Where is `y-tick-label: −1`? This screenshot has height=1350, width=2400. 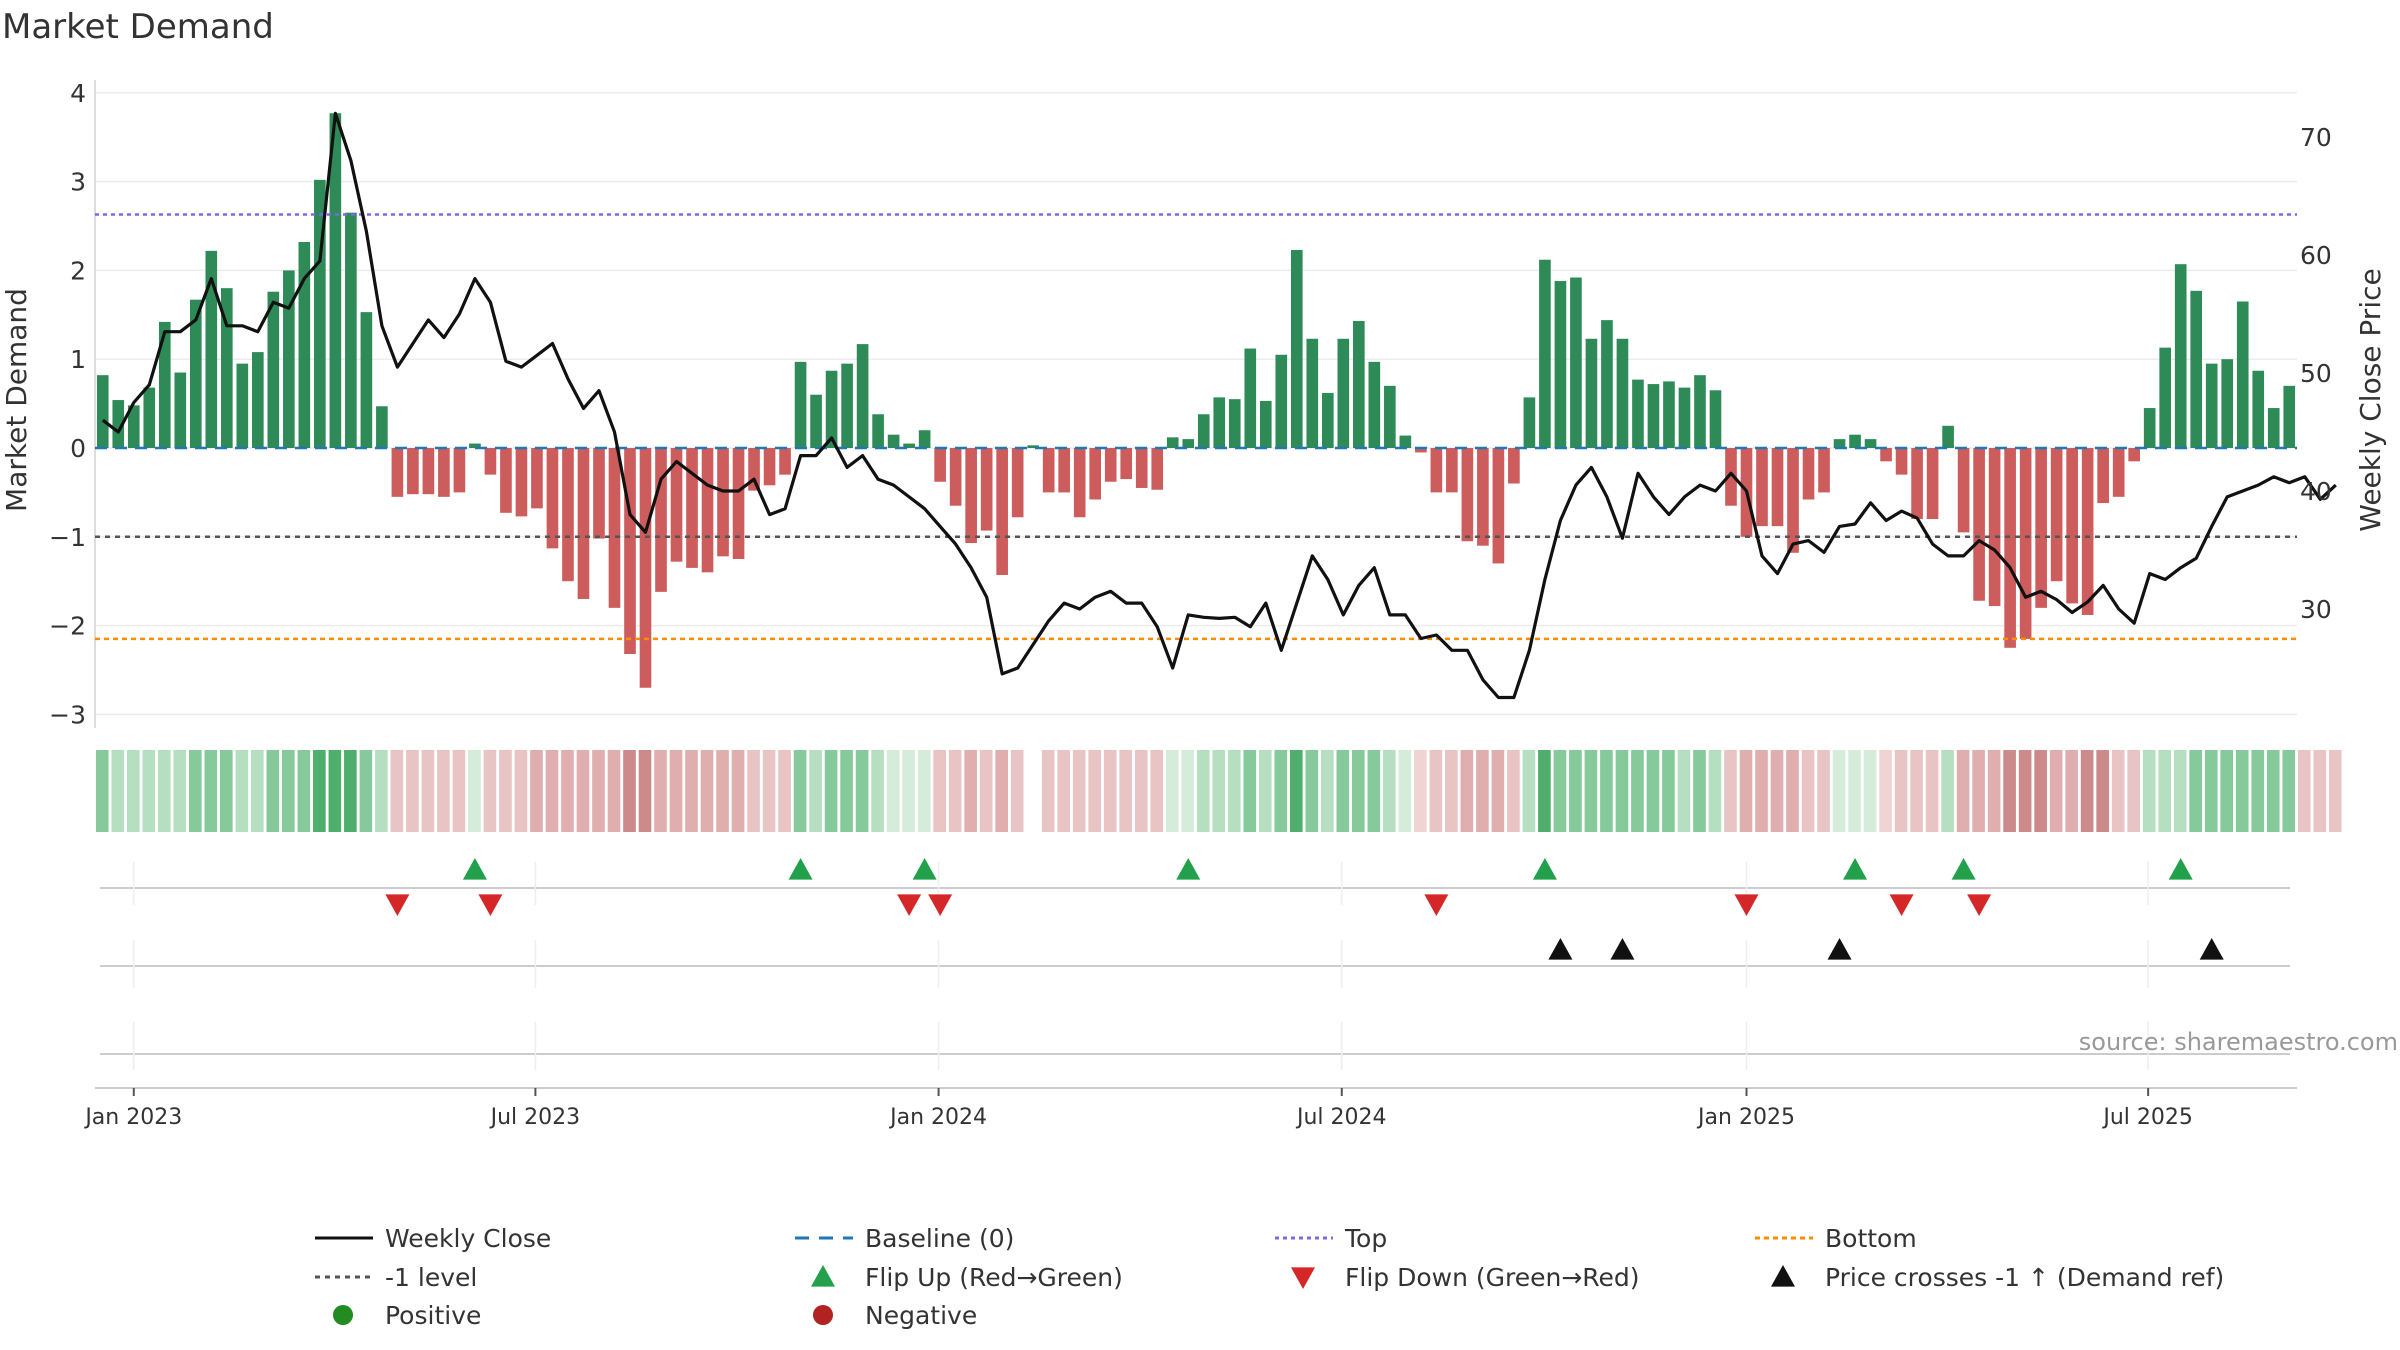 y-tick-label: −1 is located at coordinates (67, 537).